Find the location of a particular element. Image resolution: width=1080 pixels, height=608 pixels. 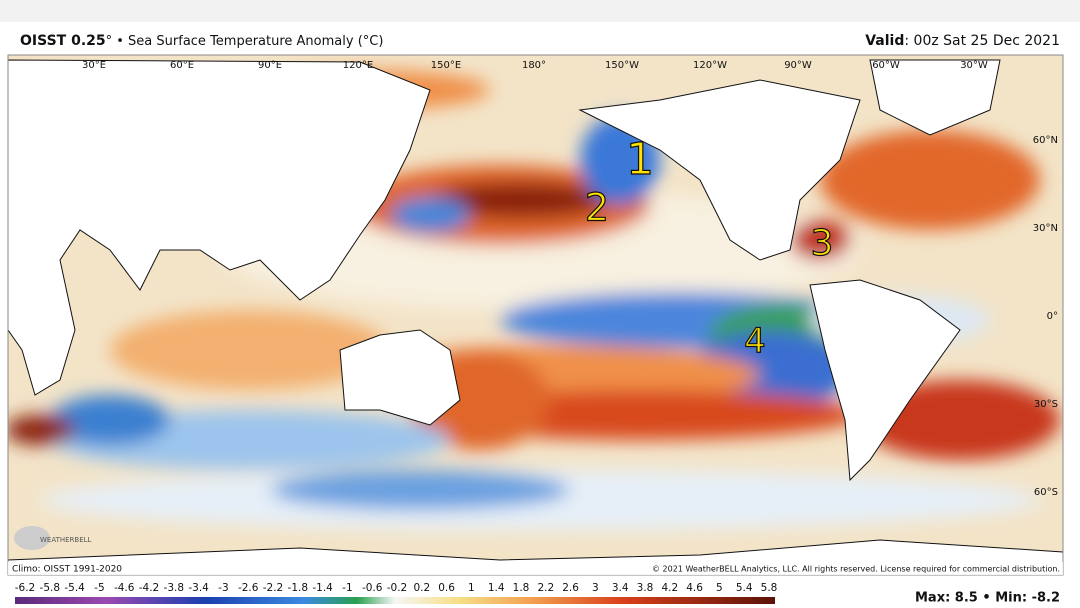

lat-label: 60°S is located at coordinates (1046, 492).